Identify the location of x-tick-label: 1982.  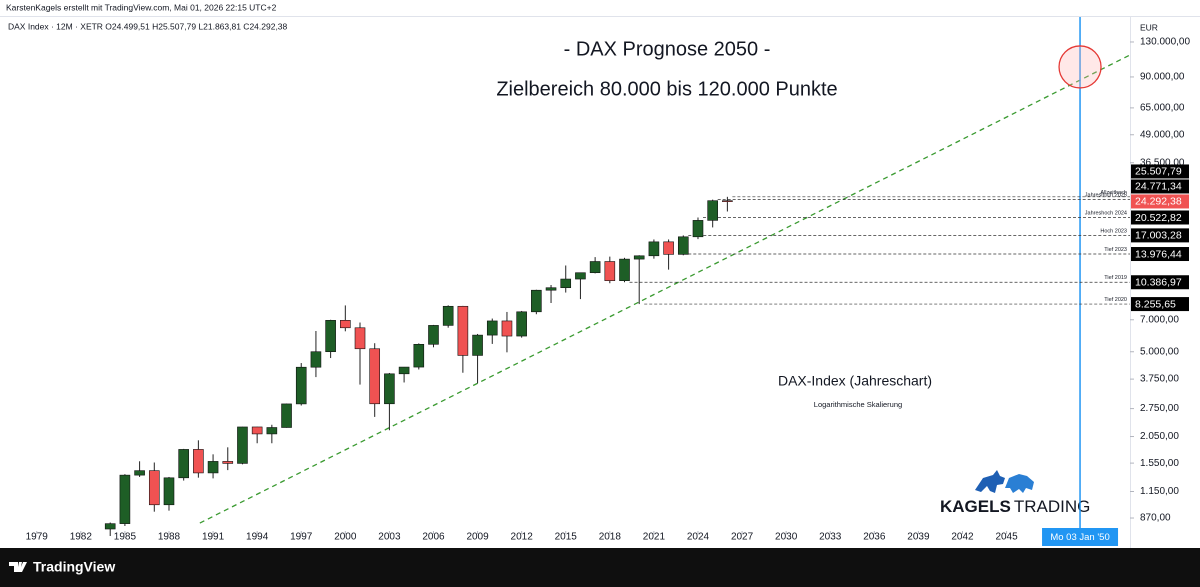
(81, 537).